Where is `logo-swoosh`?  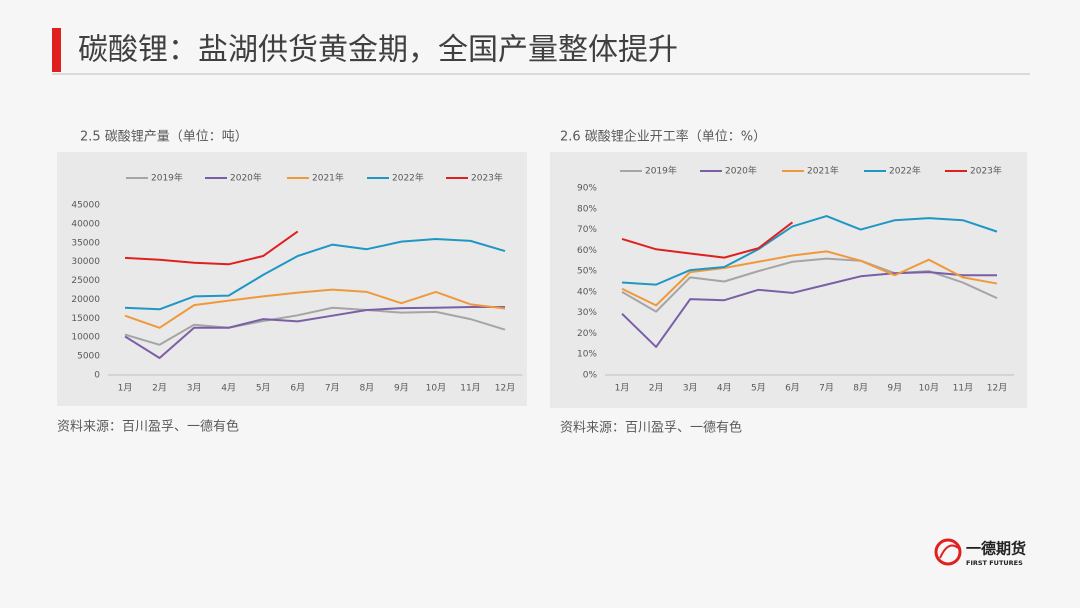
logo-swoosh is located at coordinates (949, 551).